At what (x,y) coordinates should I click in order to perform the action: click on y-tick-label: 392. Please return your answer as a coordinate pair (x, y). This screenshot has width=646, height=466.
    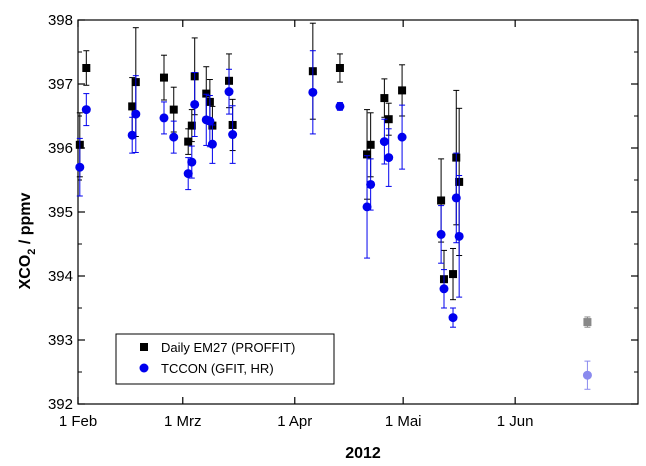
    Looking at the image, I should click on (60, 404).